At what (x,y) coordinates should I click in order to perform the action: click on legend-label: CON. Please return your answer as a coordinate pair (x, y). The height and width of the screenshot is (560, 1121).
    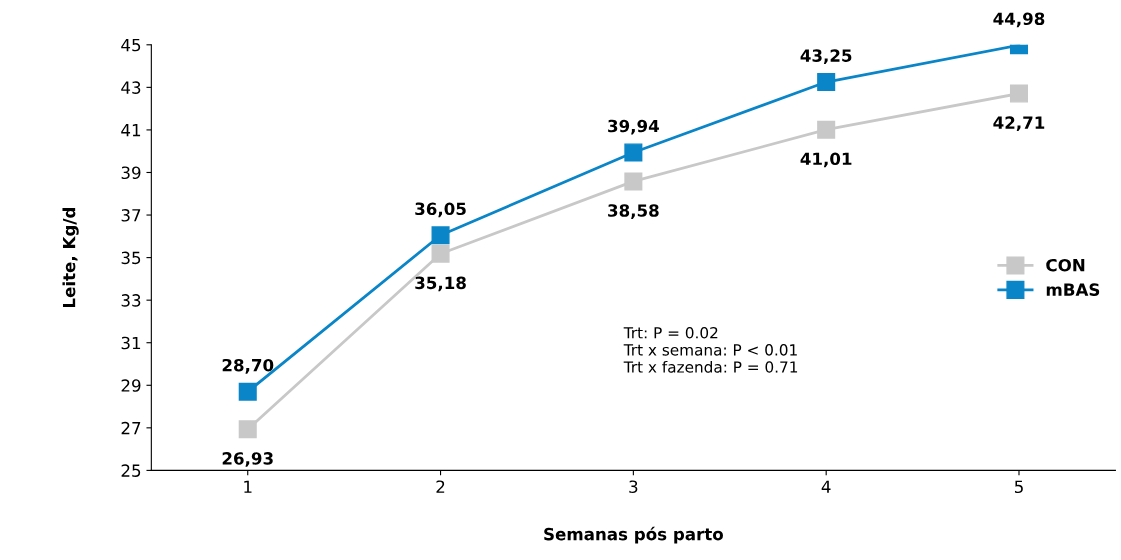
    Looking at the image, I should click on (1065, 265).